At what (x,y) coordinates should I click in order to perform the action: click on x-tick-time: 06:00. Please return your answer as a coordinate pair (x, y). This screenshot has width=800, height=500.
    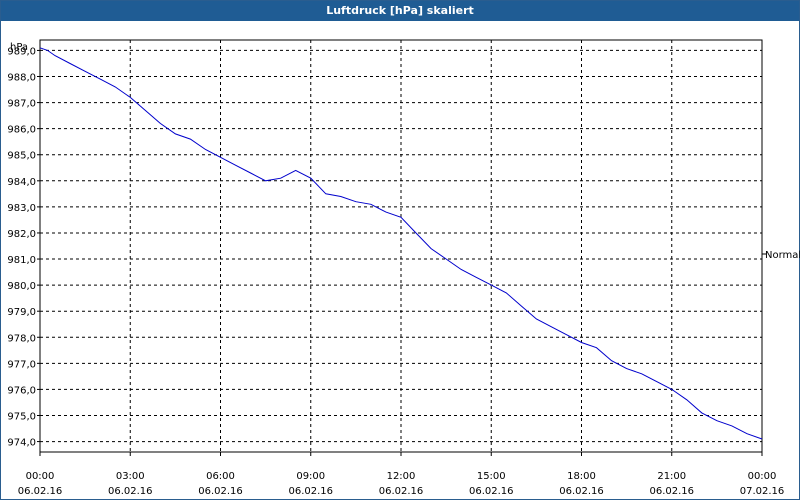
    Looking at the image, I should click on (220, 476).